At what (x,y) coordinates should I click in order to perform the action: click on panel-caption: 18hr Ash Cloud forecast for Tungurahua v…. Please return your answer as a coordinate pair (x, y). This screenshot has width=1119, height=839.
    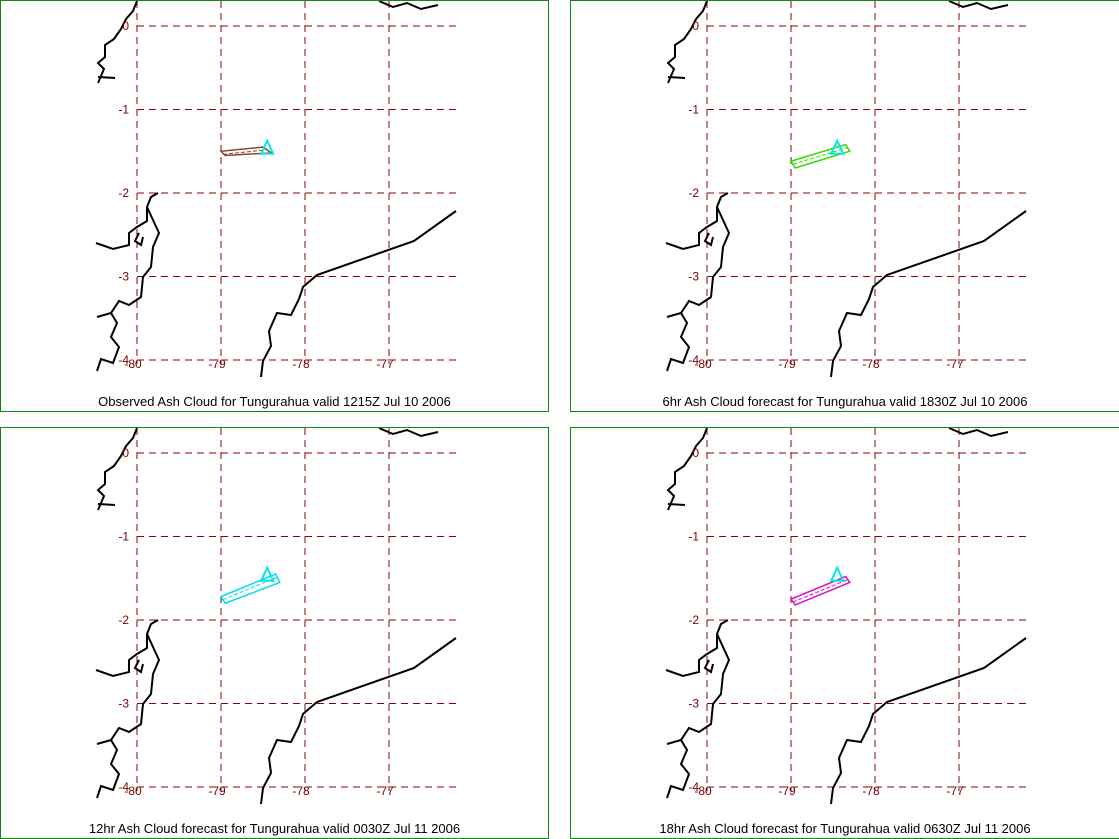
    Looking at the image, I should click on (845, 828).